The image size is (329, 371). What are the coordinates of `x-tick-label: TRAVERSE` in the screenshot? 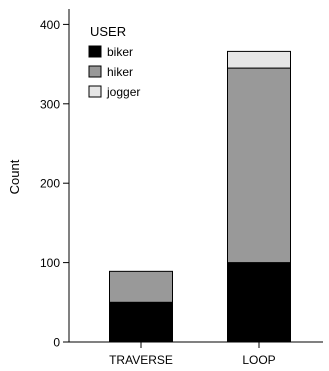 It's located at (141, 360).